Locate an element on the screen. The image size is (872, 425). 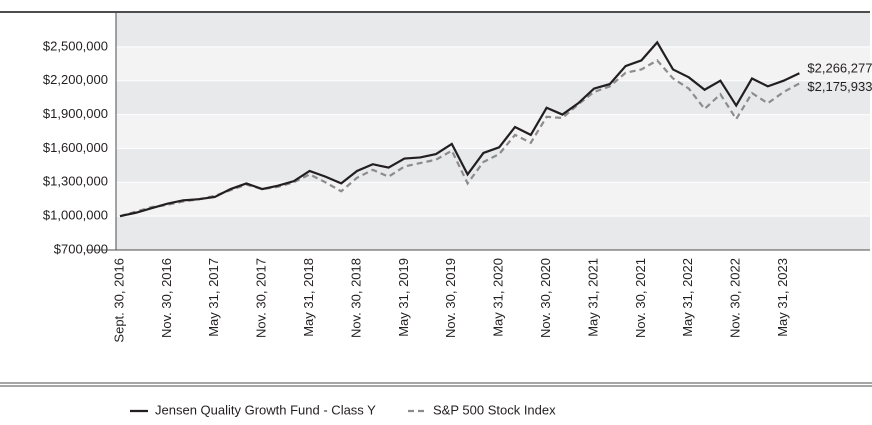
x-tick-label: May 31, 2021 is located at coordinates (592, 297).